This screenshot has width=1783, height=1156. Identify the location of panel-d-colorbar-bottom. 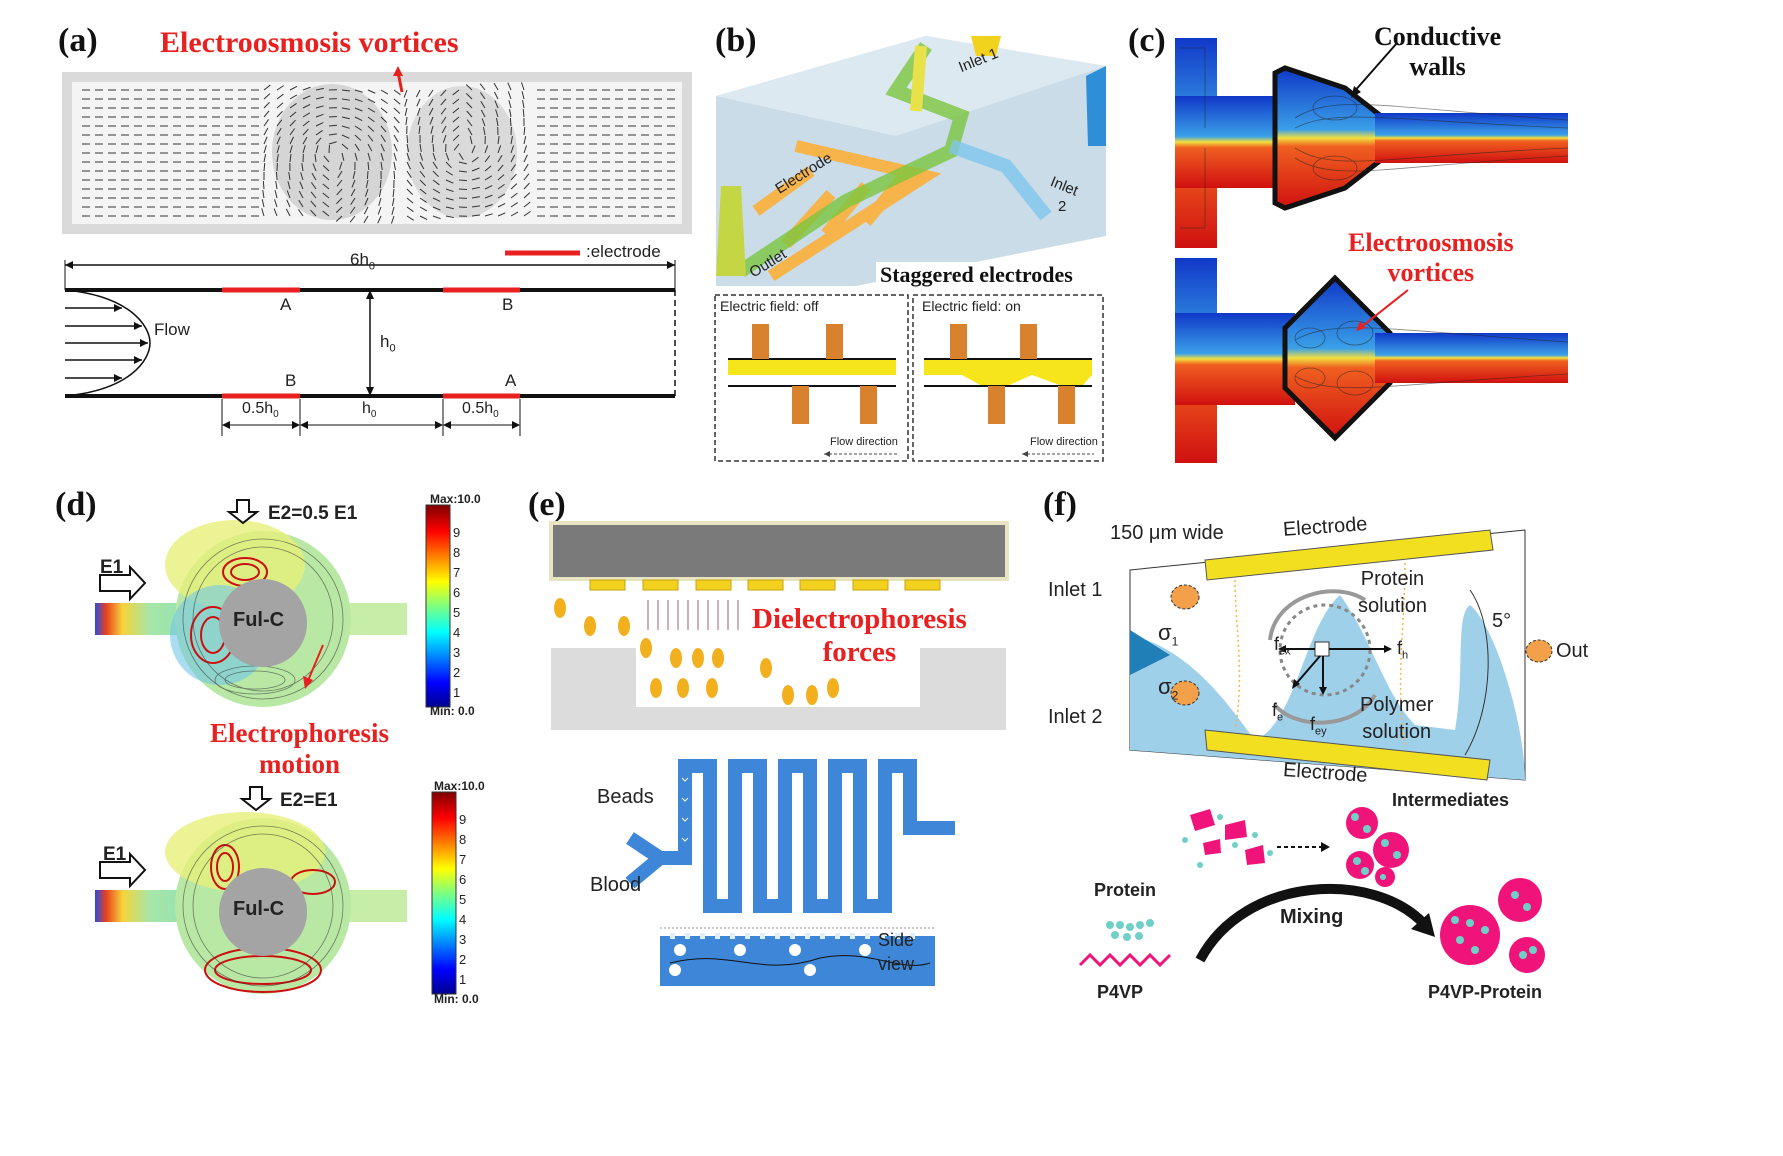
(444, 893).